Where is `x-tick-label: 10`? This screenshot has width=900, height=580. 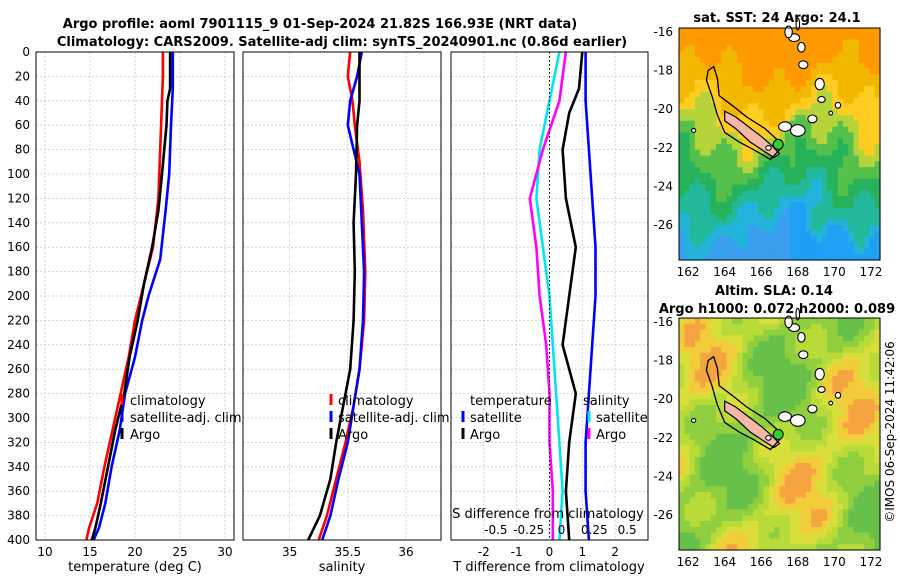
x-tick-label: 10 is located at coordinates (44, 552).